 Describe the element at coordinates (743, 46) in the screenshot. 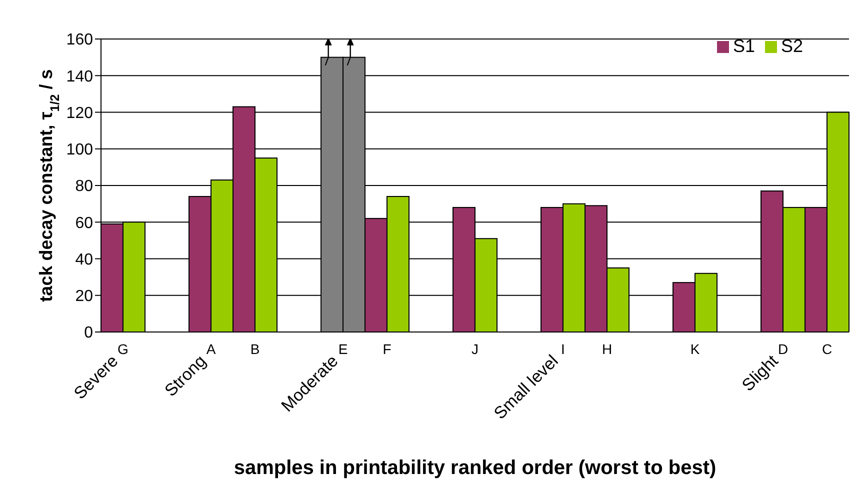

I see `legend-label: S1` at that location.